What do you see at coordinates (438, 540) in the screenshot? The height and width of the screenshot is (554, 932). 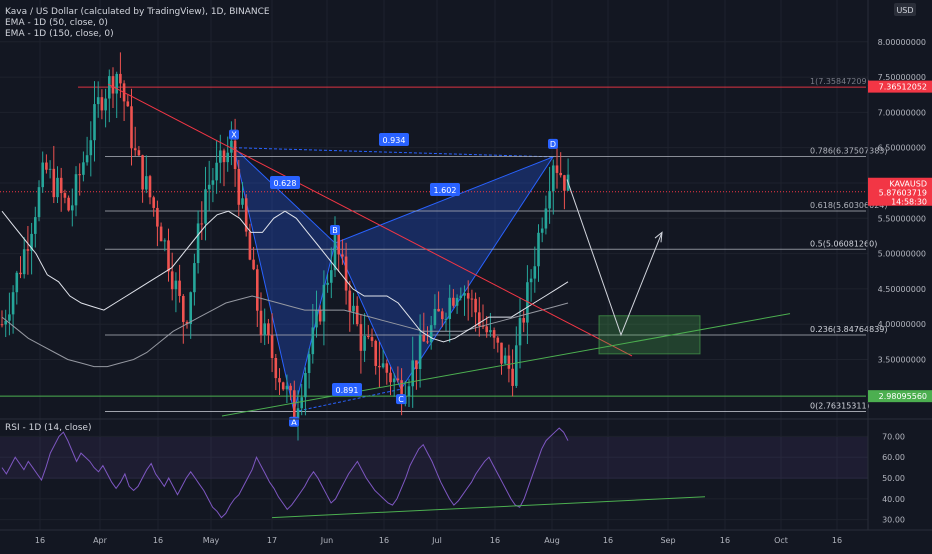 I see `time-axis: 16 Apr 16 May 17 Jun 16 Jul 16 Aug 16 Sep 16 Oct 16` at bounding box center [438, 540].